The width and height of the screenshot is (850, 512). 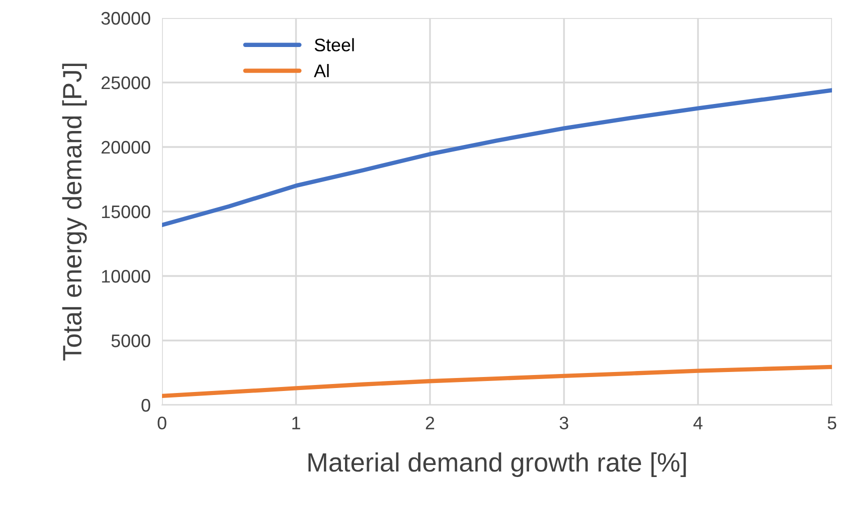 What do you see at coordinates (321, 71) in the screenshot?
I see `legend-label: Al` at bounding box center [321, 71].